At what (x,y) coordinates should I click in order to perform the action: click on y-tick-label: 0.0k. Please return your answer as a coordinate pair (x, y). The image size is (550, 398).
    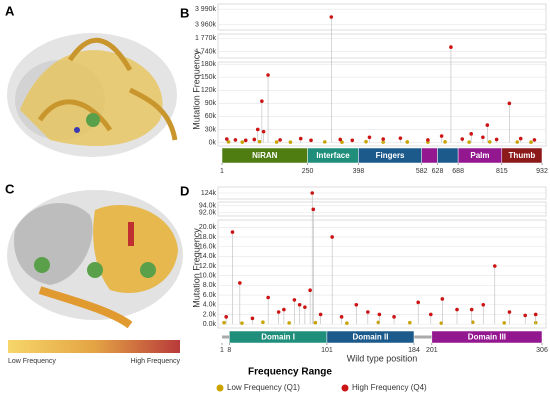
    Looking at the image, I should click on (210, 324).